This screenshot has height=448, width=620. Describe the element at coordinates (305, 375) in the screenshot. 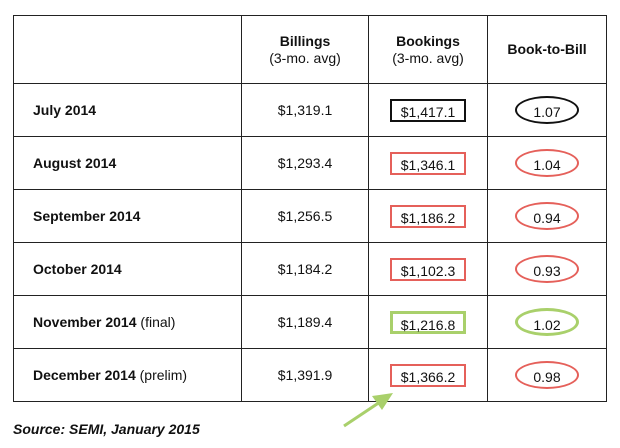

I see `billings-cell: $1,391.9` at that location.